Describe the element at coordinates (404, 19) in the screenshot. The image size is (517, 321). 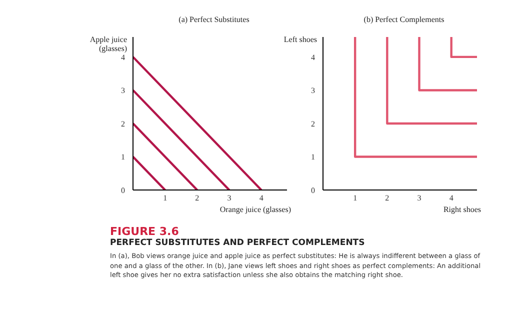
I see `chart-title: (b) Perfect Complements` at that location.